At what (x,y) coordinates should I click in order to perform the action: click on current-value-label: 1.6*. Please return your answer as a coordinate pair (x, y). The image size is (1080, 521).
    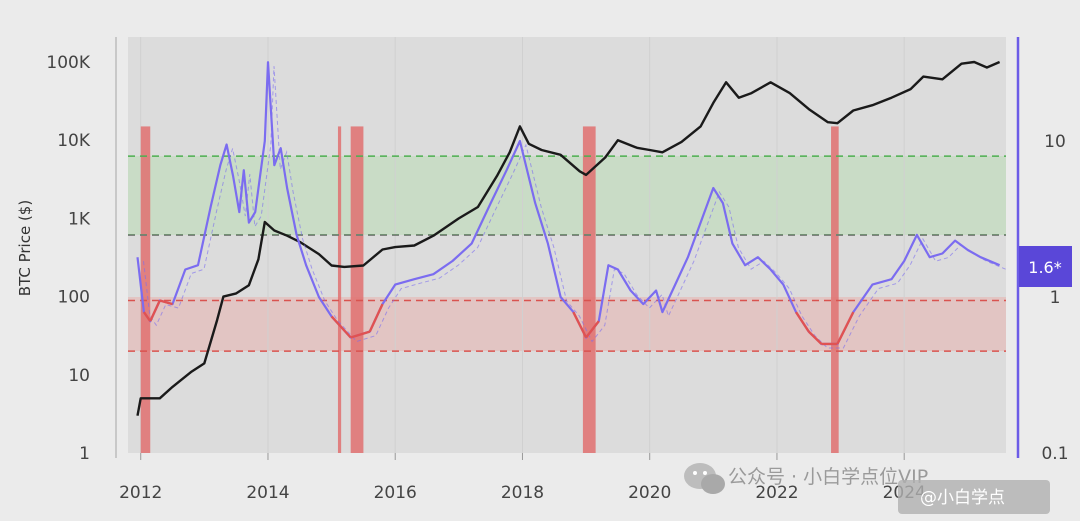
    Looking at the image, I should click on (1044, 267).